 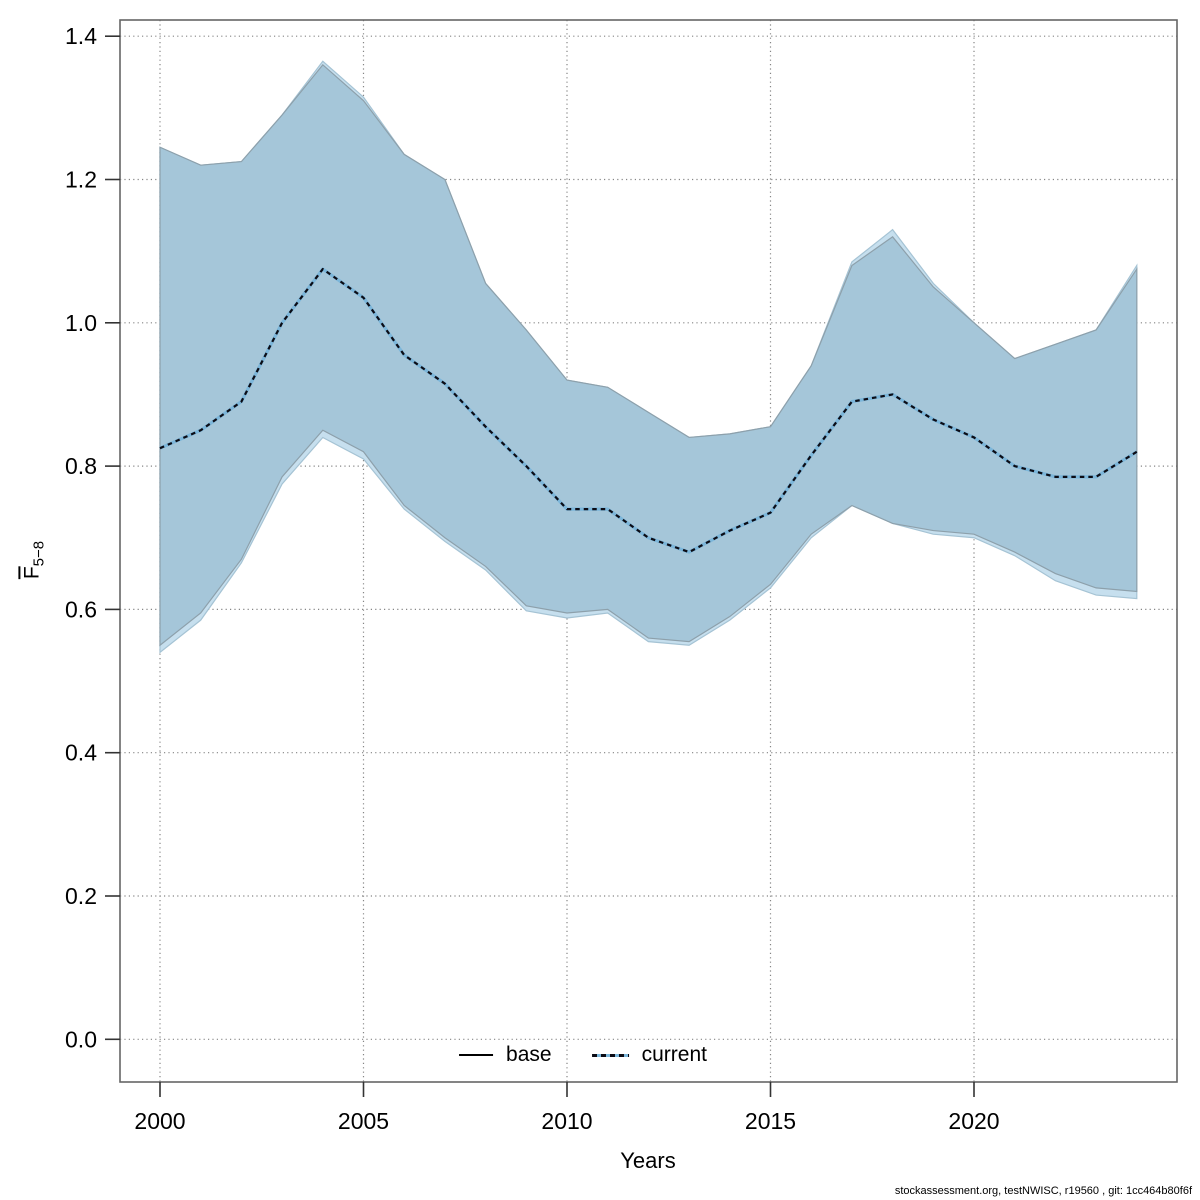 I want to click on y-tick-label: 1.2, so click(x=81, y=180).